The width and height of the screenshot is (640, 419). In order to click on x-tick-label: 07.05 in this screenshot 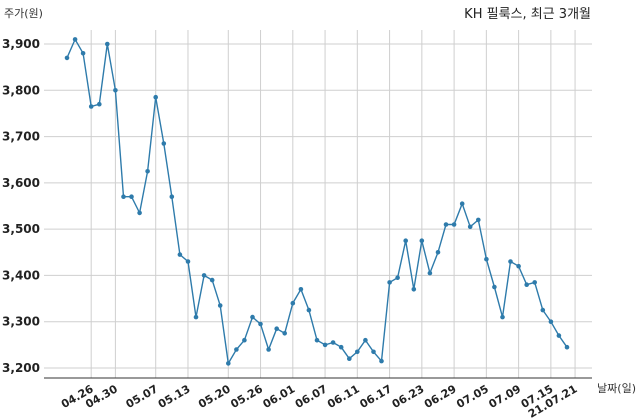, I will do `click(472, 396)`.